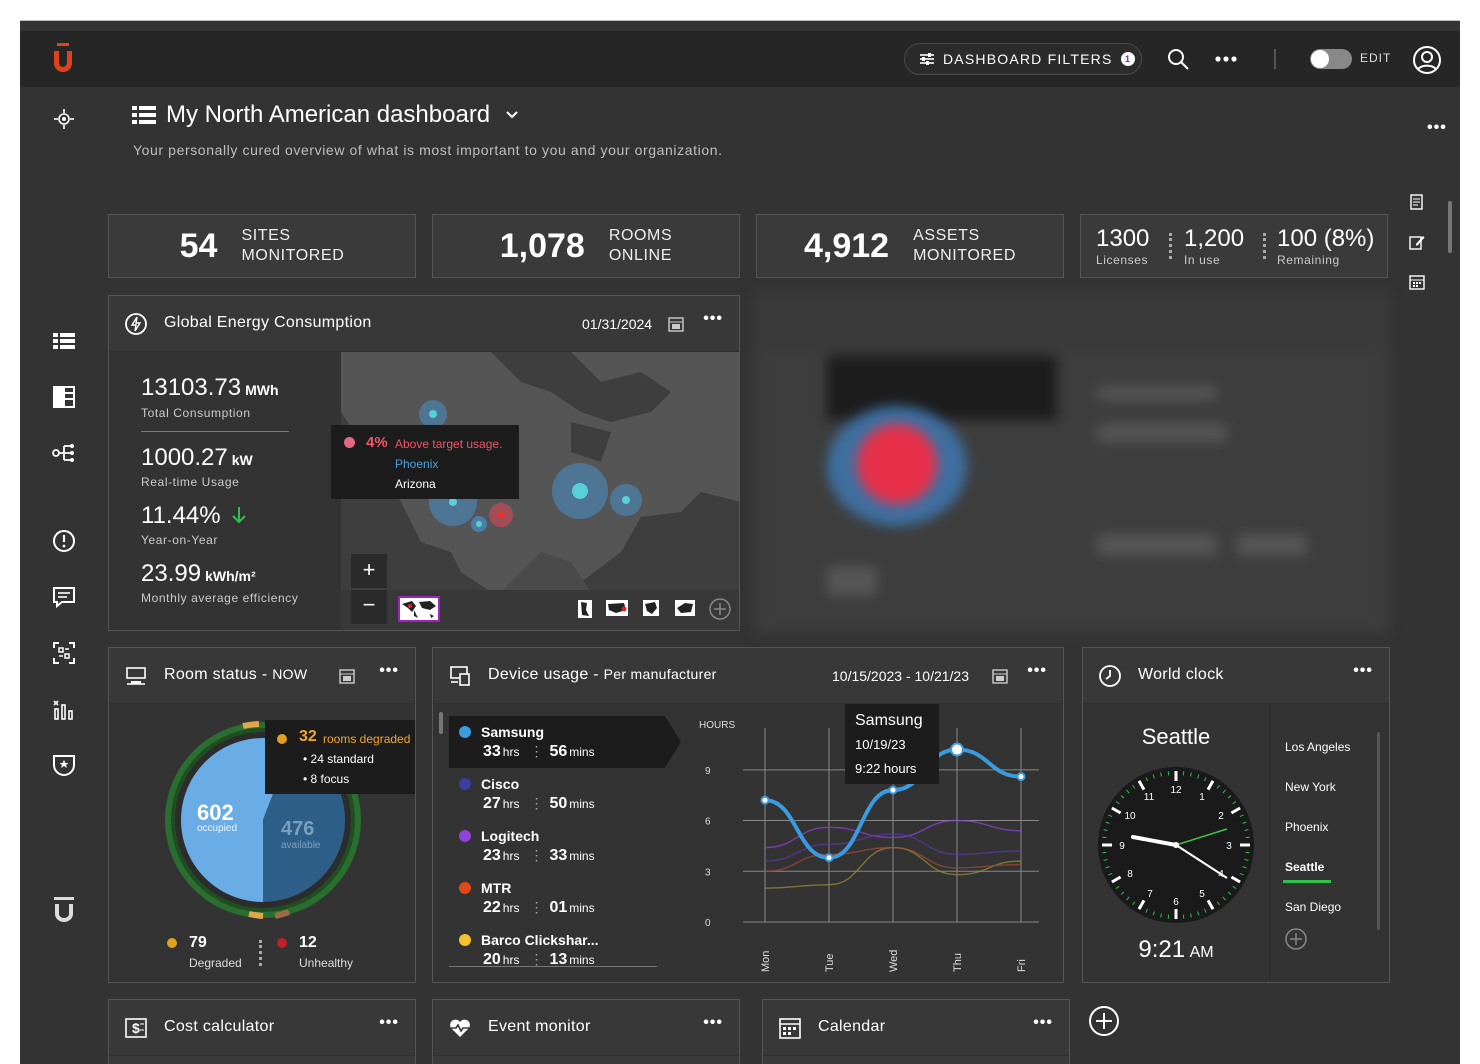 This screenshot has width=1480, height=1064. I want to click on tooltip-value: 9:22 hours, so click(886, 768).